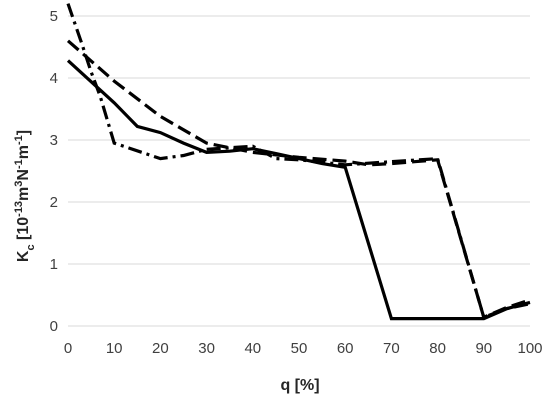 The width and height of the screenshot is (550, 404). Describe the element at coordinates (206, 348) in the screenshot. I see `x-tick-label: 30` at that location.